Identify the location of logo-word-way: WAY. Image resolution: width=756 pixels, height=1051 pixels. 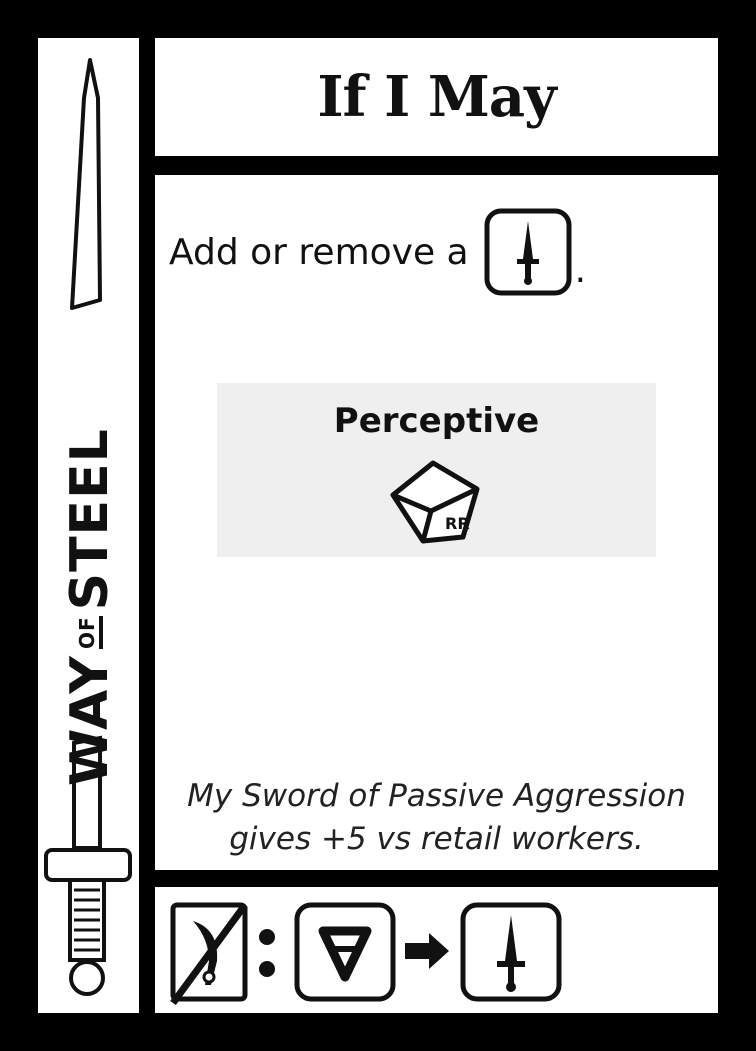
(90, 720).